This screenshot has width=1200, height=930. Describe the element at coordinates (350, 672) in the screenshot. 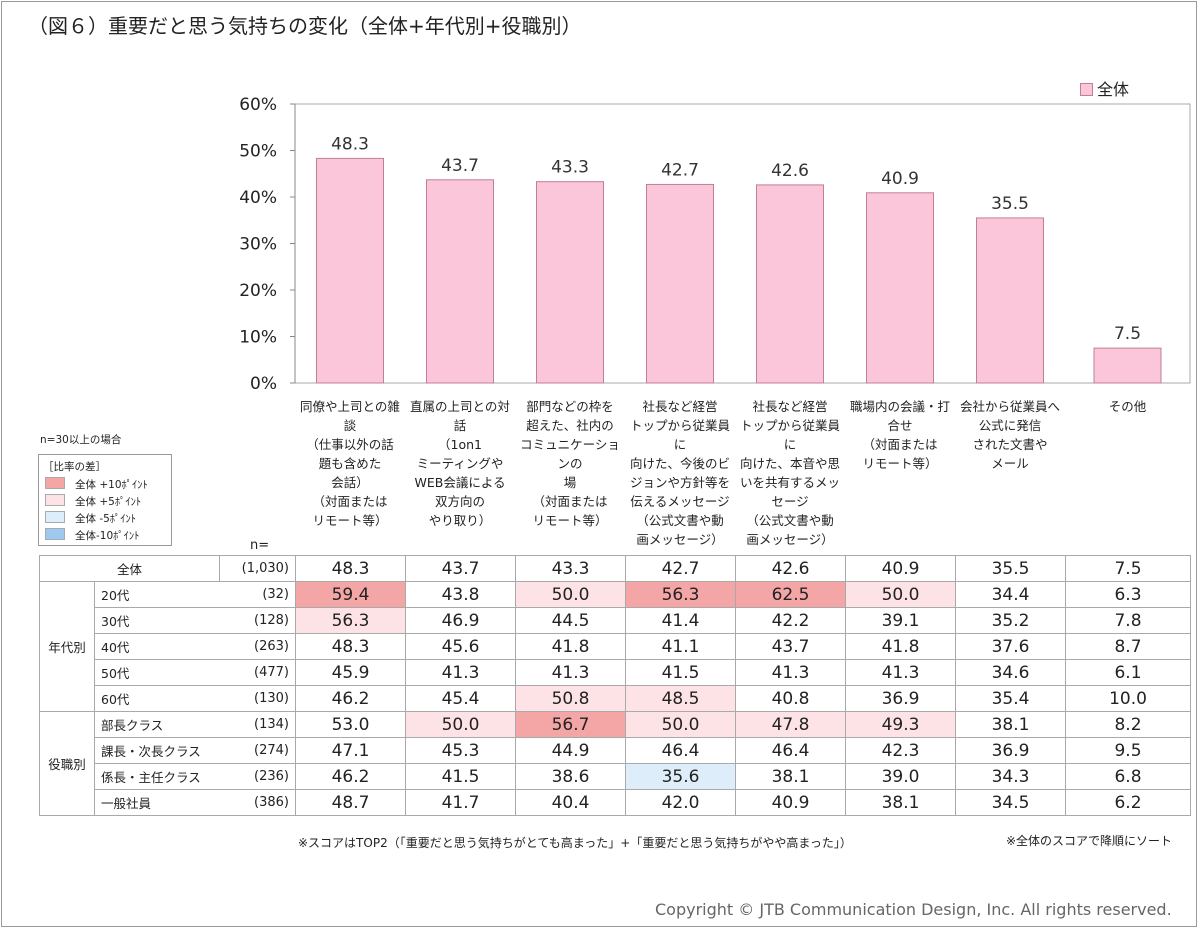

I see `table-cell: 45.9` at that location.